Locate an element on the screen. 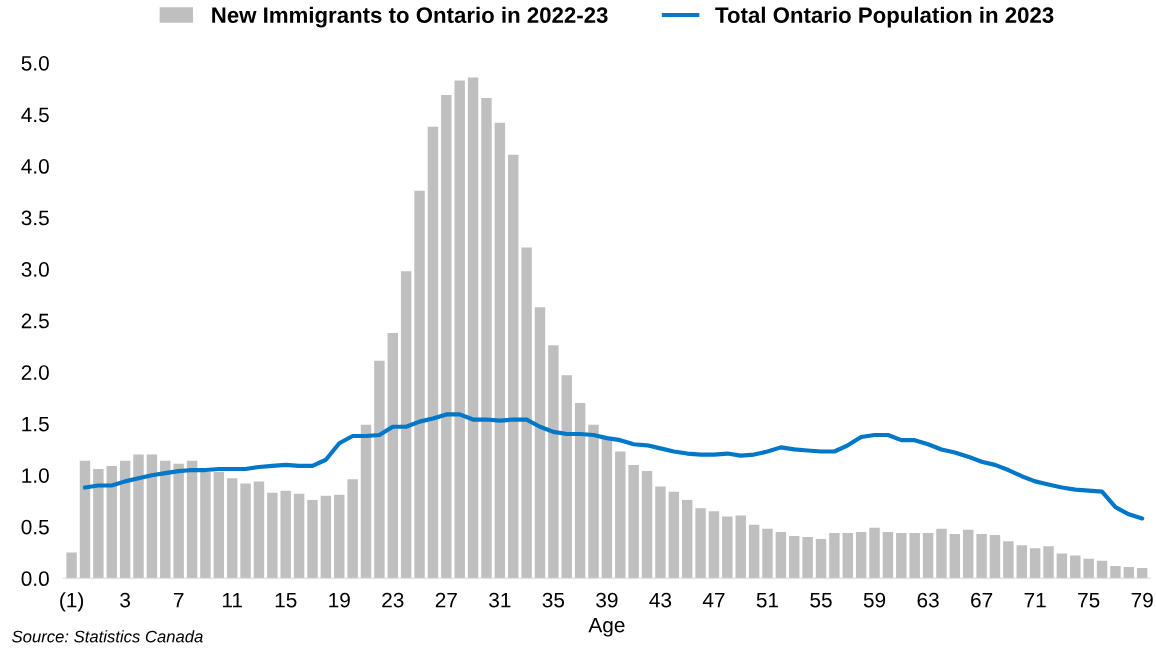 Image resolution: width=1156 pixels, height=649 pixels. x-tick-label: 71 is located at coordinates (1035, 600).